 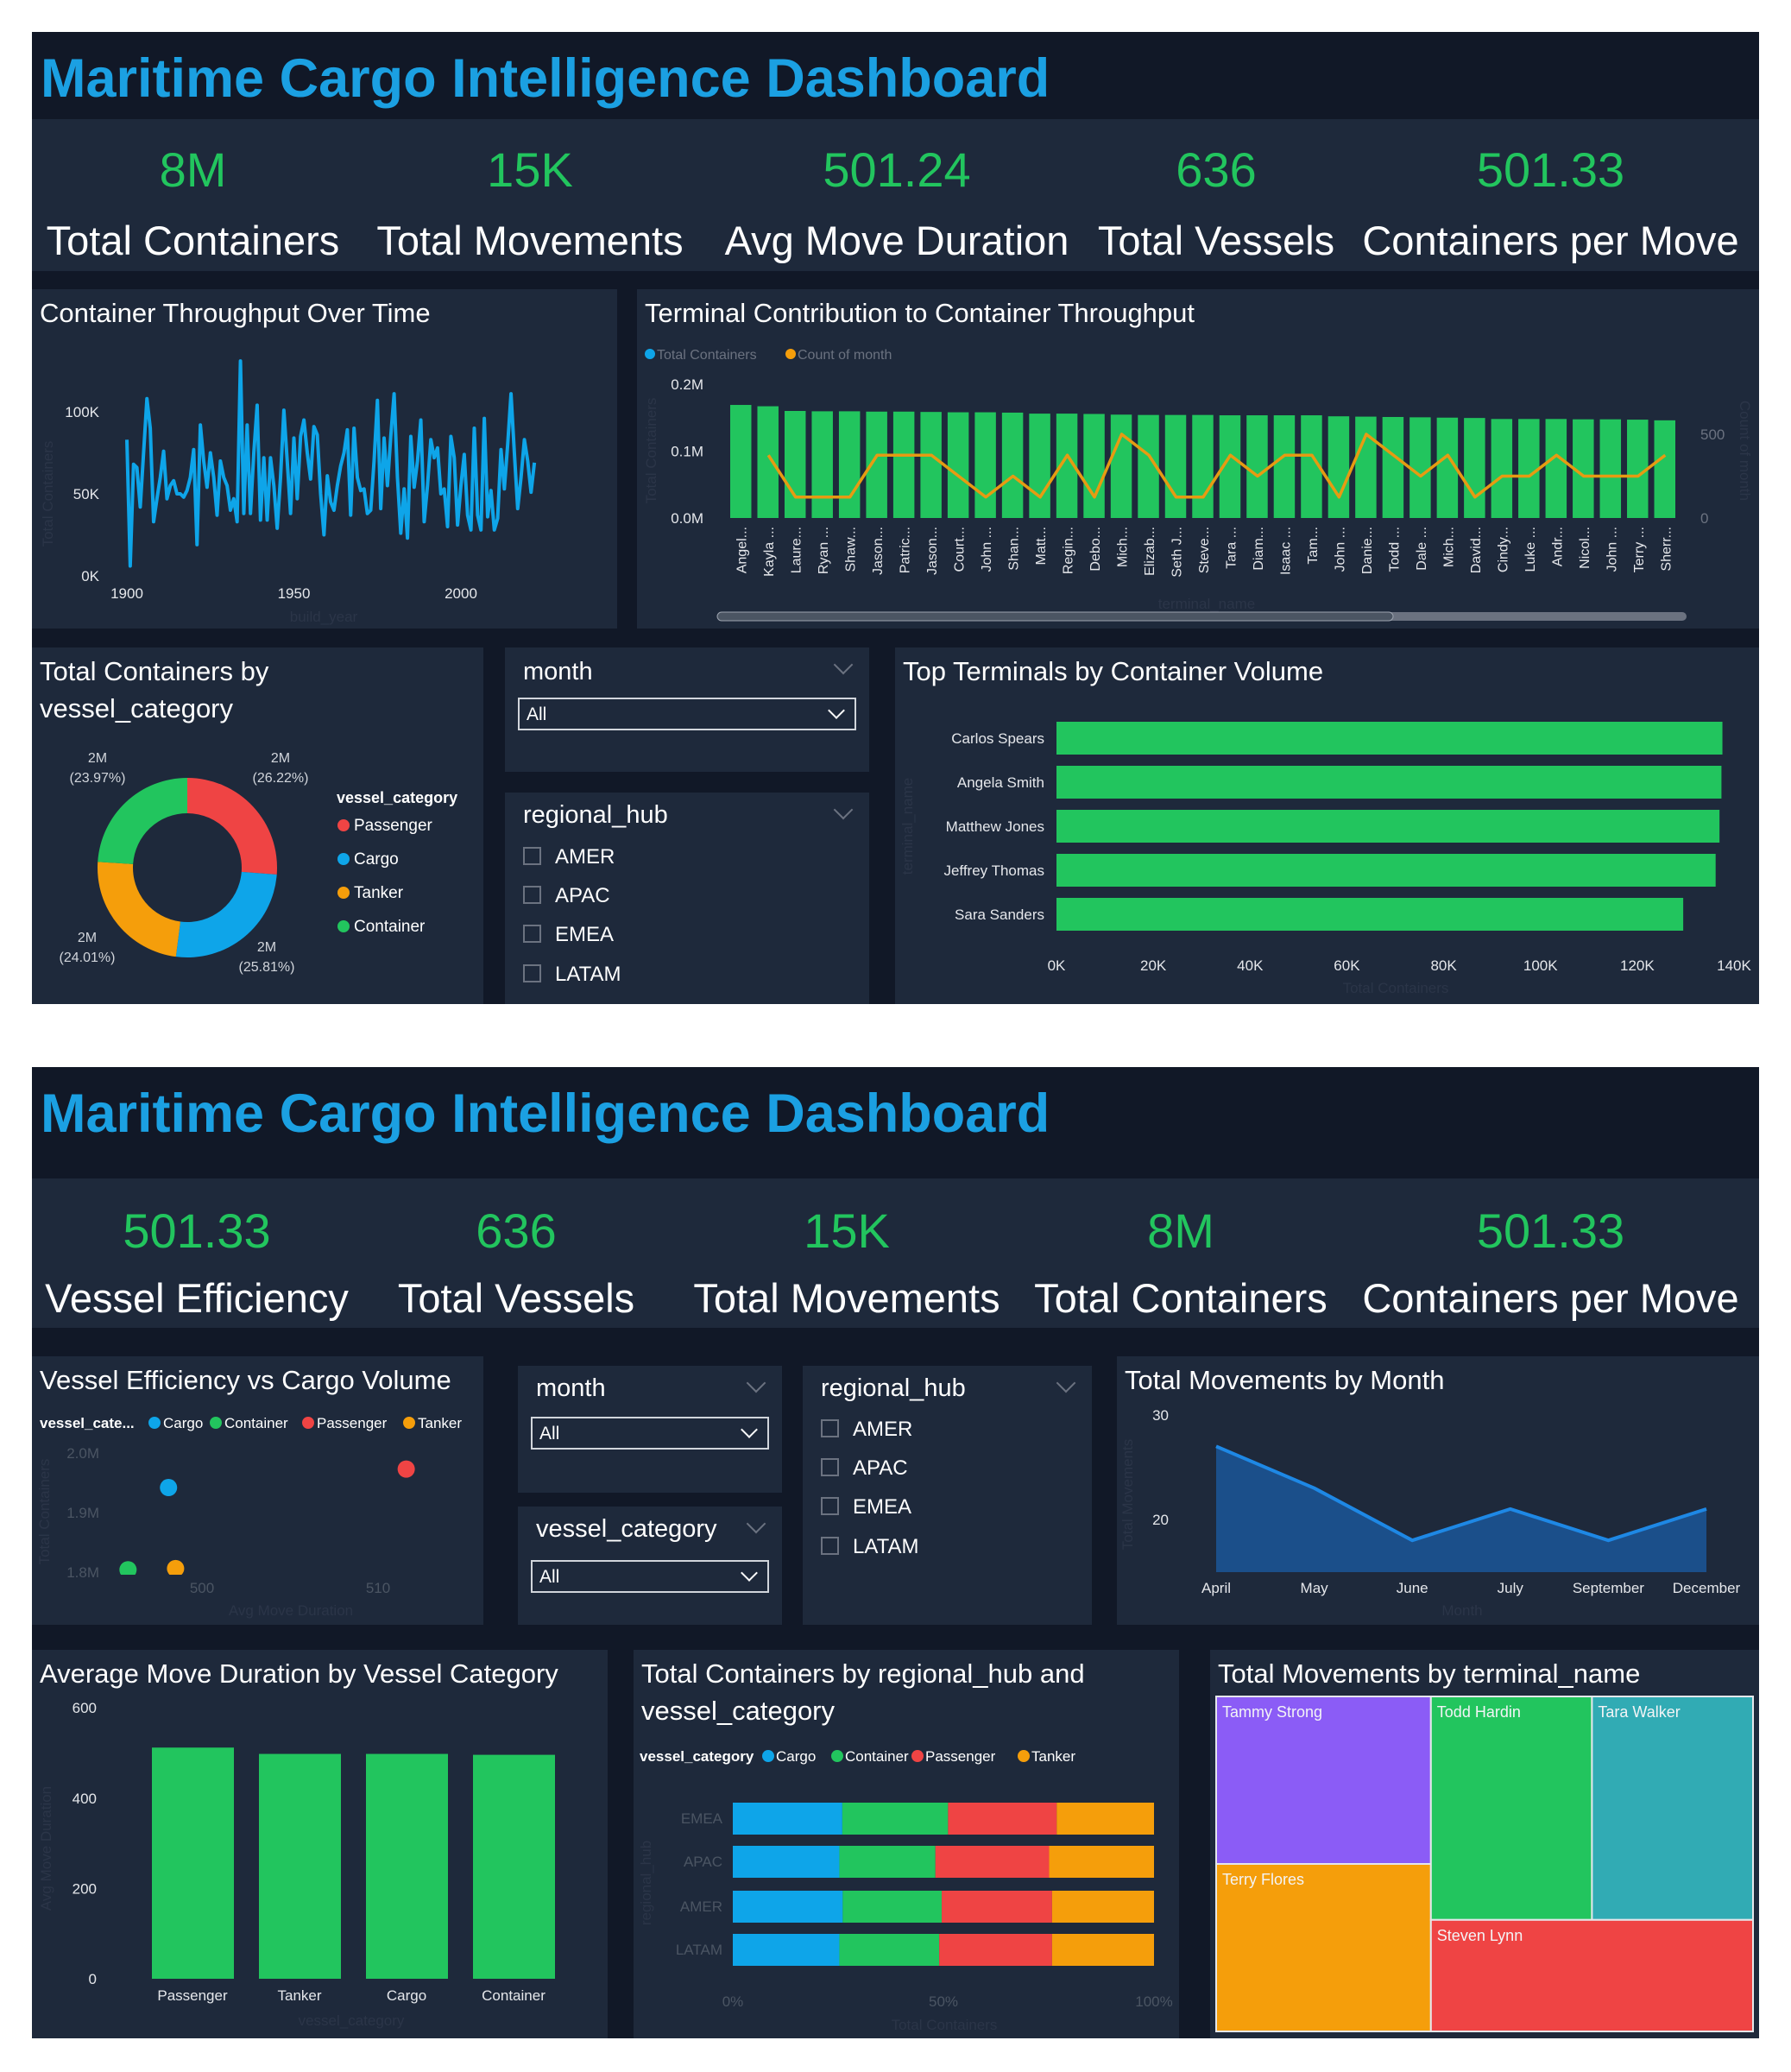 I want to click on scatter-point-cargo, so click(x=169, y=1488).